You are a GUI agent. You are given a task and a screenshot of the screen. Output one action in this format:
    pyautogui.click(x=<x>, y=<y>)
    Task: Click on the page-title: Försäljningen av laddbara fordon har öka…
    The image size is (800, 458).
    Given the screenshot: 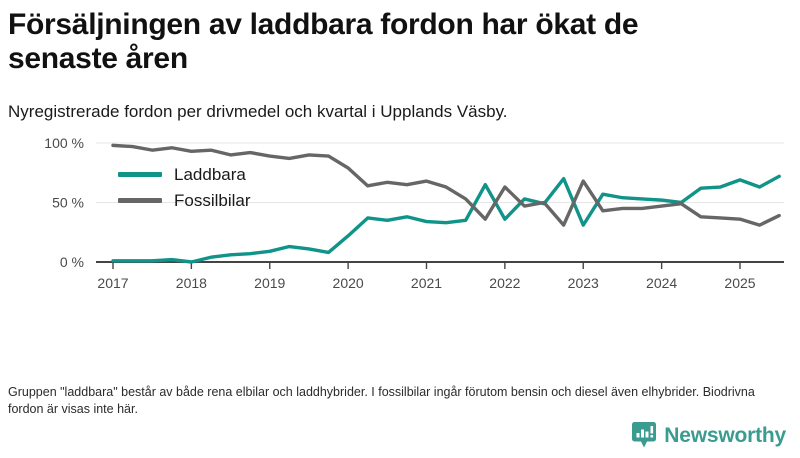 What is the action you would take?
    pyautogui.click(x=323, y=42)
    